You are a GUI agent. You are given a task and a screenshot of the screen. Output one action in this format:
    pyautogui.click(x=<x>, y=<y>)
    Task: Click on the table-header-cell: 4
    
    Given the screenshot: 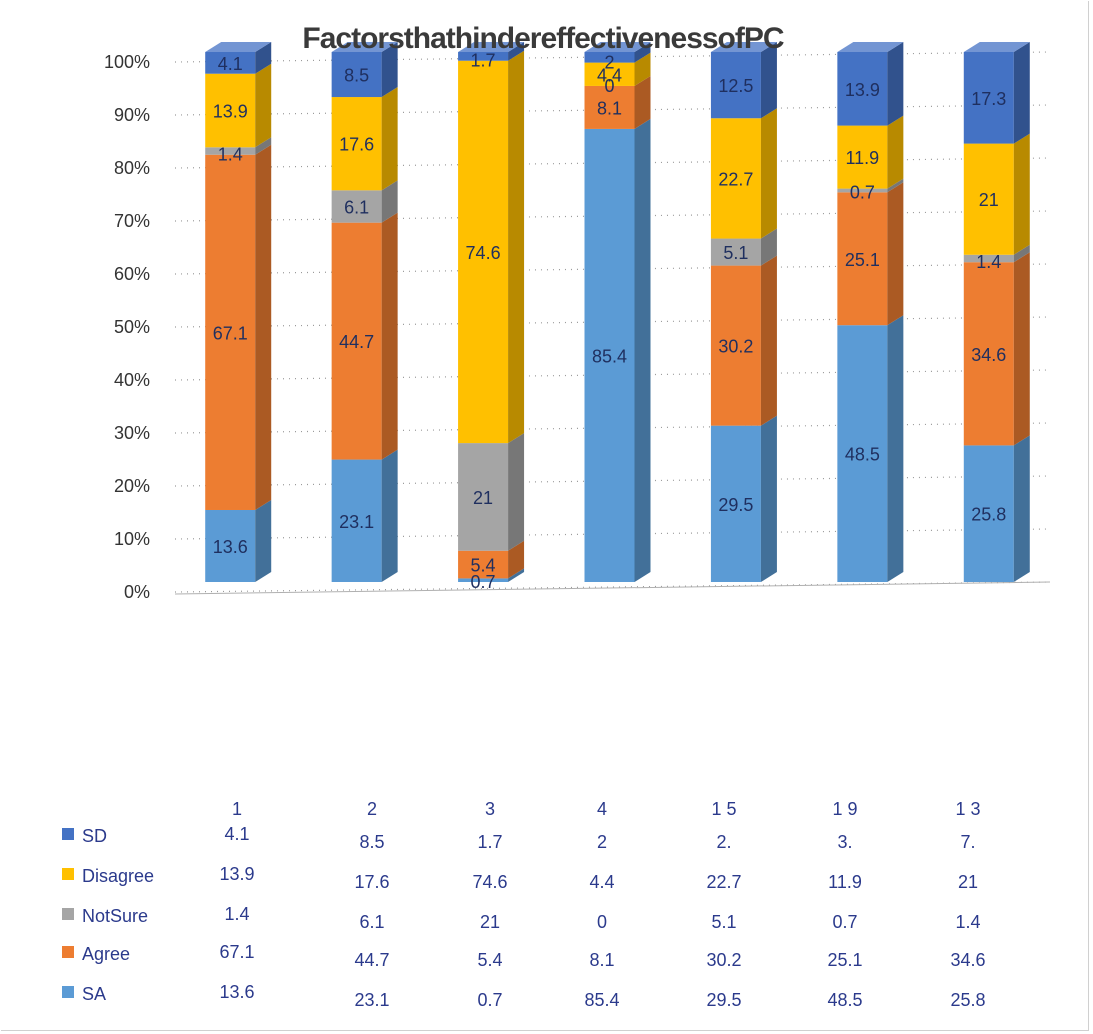 What is the action you would take?
    pyautogui.click(x=602, y=809)
    